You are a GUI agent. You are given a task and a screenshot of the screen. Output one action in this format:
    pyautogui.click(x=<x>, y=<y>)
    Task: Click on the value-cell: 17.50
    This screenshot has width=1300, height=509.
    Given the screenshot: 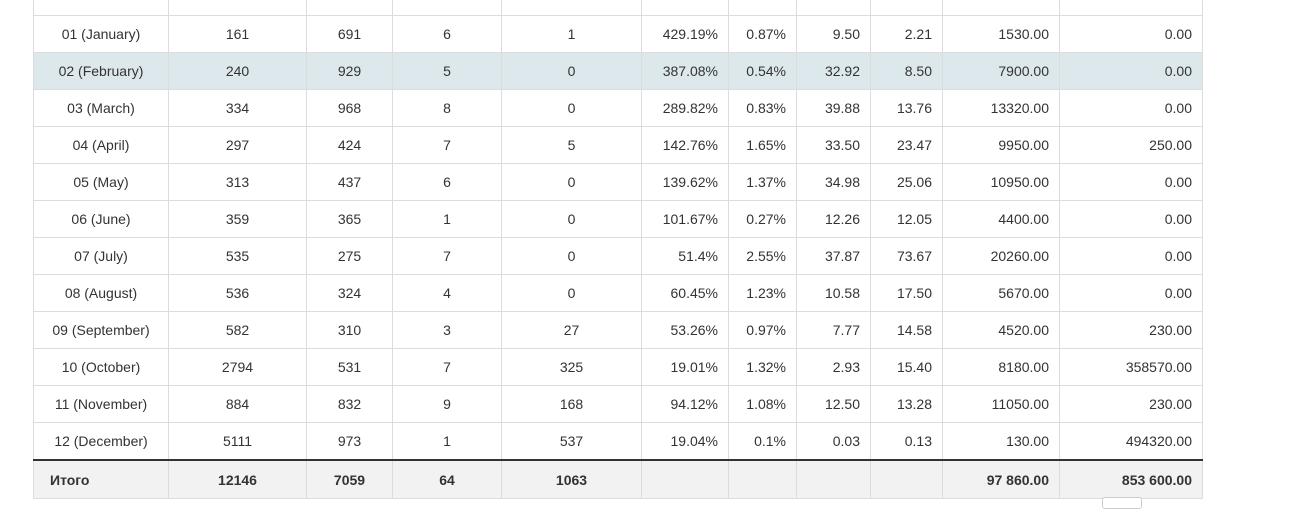 What is the action you would take?
    pyautogui.click(x=906, y=293)
    